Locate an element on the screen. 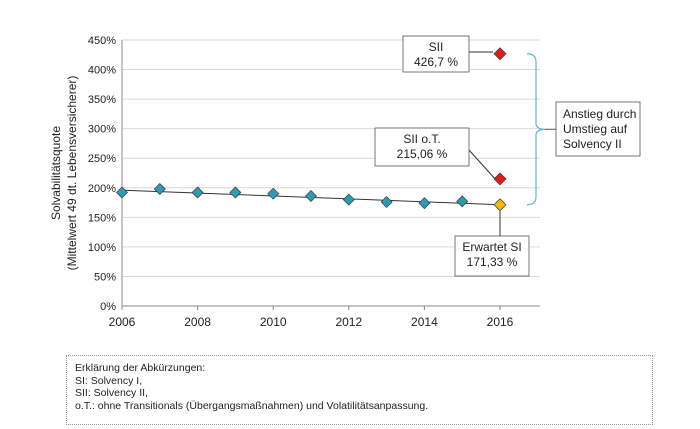  x-tick-label: 2016 is located at coordinates (500, 322).